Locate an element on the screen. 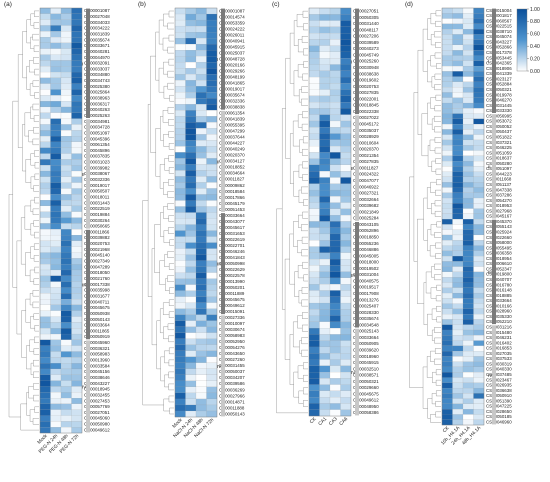 The width and height of the screenshot is (550, 482). group-label: III is located at coordinates (353, 275).